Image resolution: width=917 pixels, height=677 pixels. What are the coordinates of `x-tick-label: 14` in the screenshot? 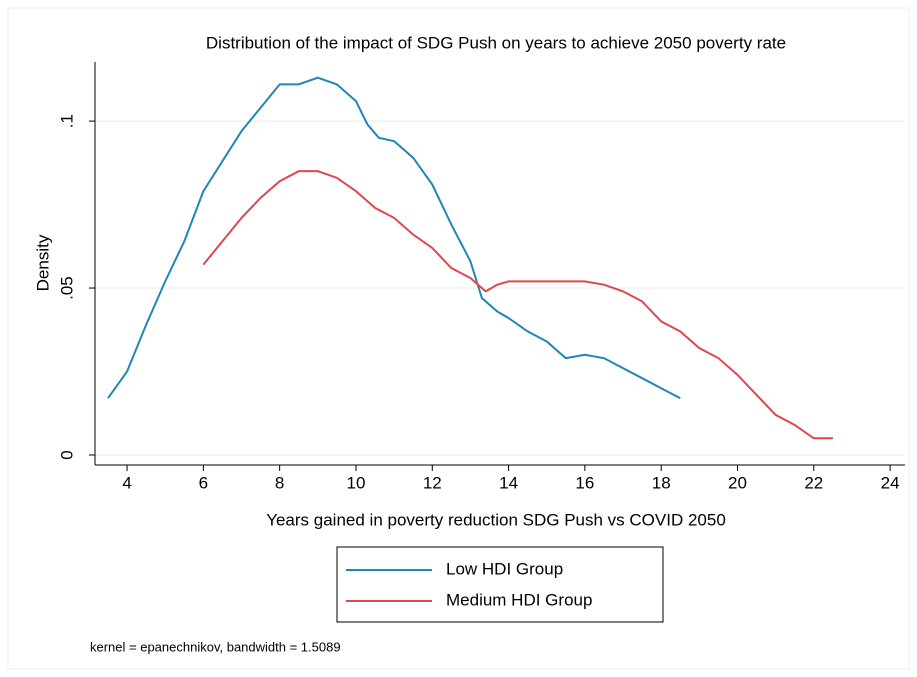 It's located at (508, 482).